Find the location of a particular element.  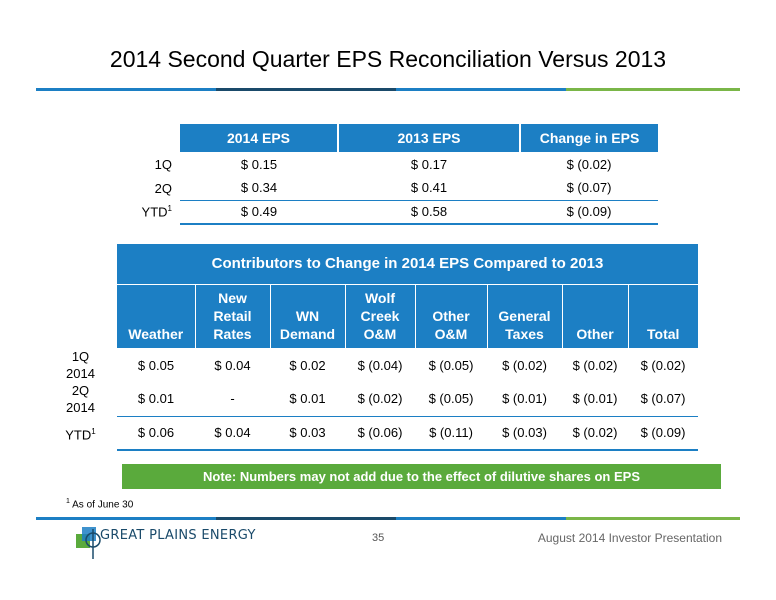

contrib-cell: $ 0.03 is located at coordinates (307, 433).